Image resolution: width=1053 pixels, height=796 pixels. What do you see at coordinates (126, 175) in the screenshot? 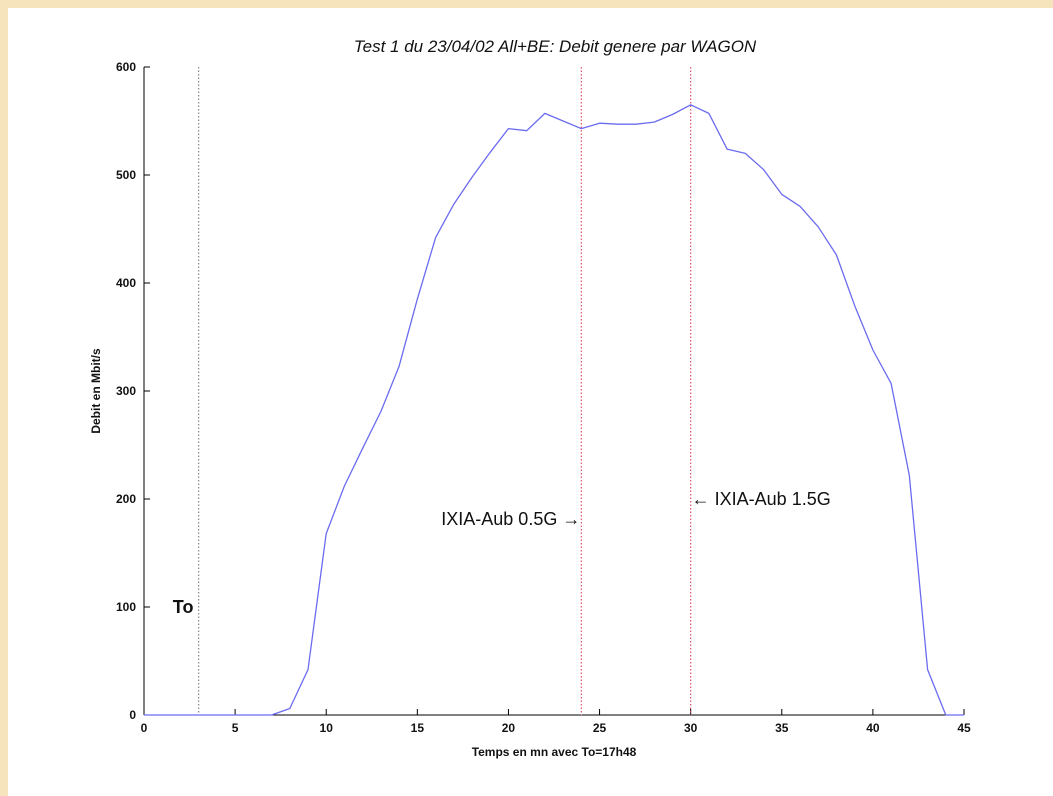
I see `y-tick-label: 500` at bounding box center [126, 175].